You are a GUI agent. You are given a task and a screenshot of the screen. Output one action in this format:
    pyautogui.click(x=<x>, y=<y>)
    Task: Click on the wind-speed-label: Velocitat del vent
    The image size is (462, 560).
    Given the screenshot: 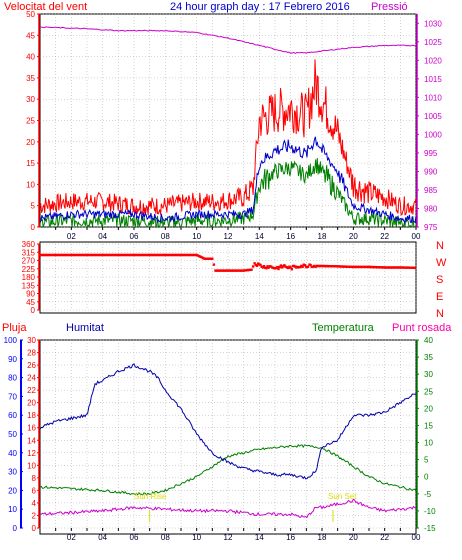 What is the action you would take?
    pyautogui.click(x=45, y=7)
    